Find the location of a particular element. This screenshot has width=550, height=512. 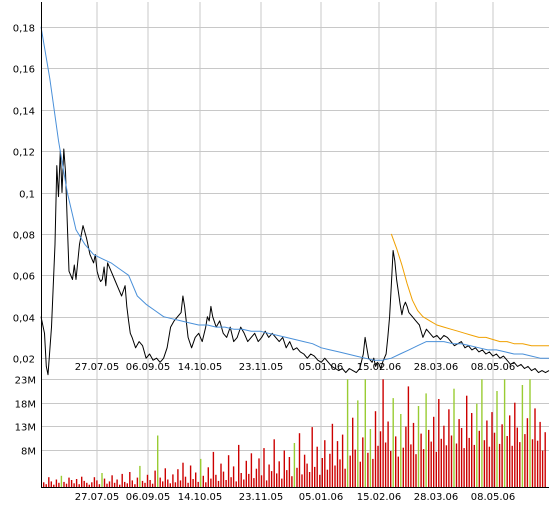

price-x-tick-label: 14.10.05 is located at coordinates (200, 367).